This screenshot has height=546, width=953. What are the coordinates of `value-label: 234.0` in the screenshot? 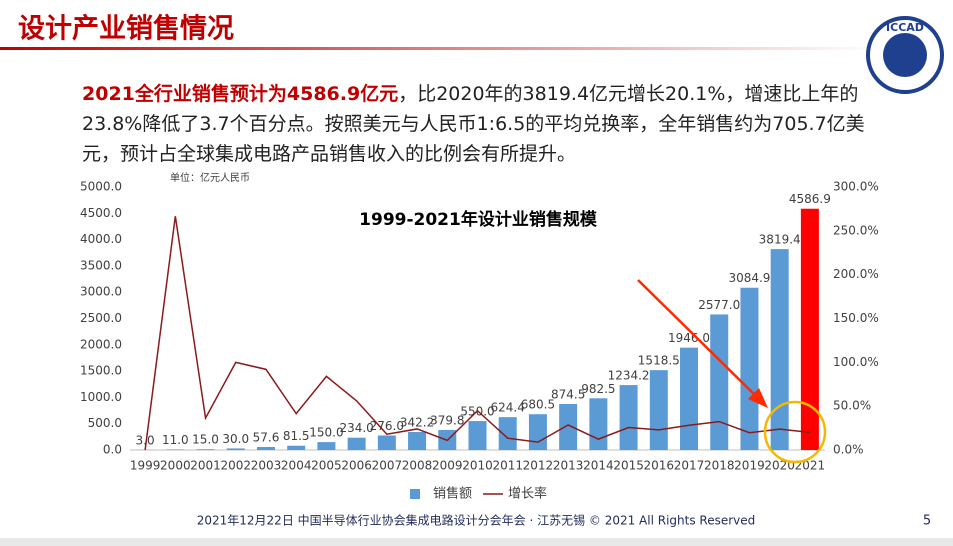 It's located at (356, 428).